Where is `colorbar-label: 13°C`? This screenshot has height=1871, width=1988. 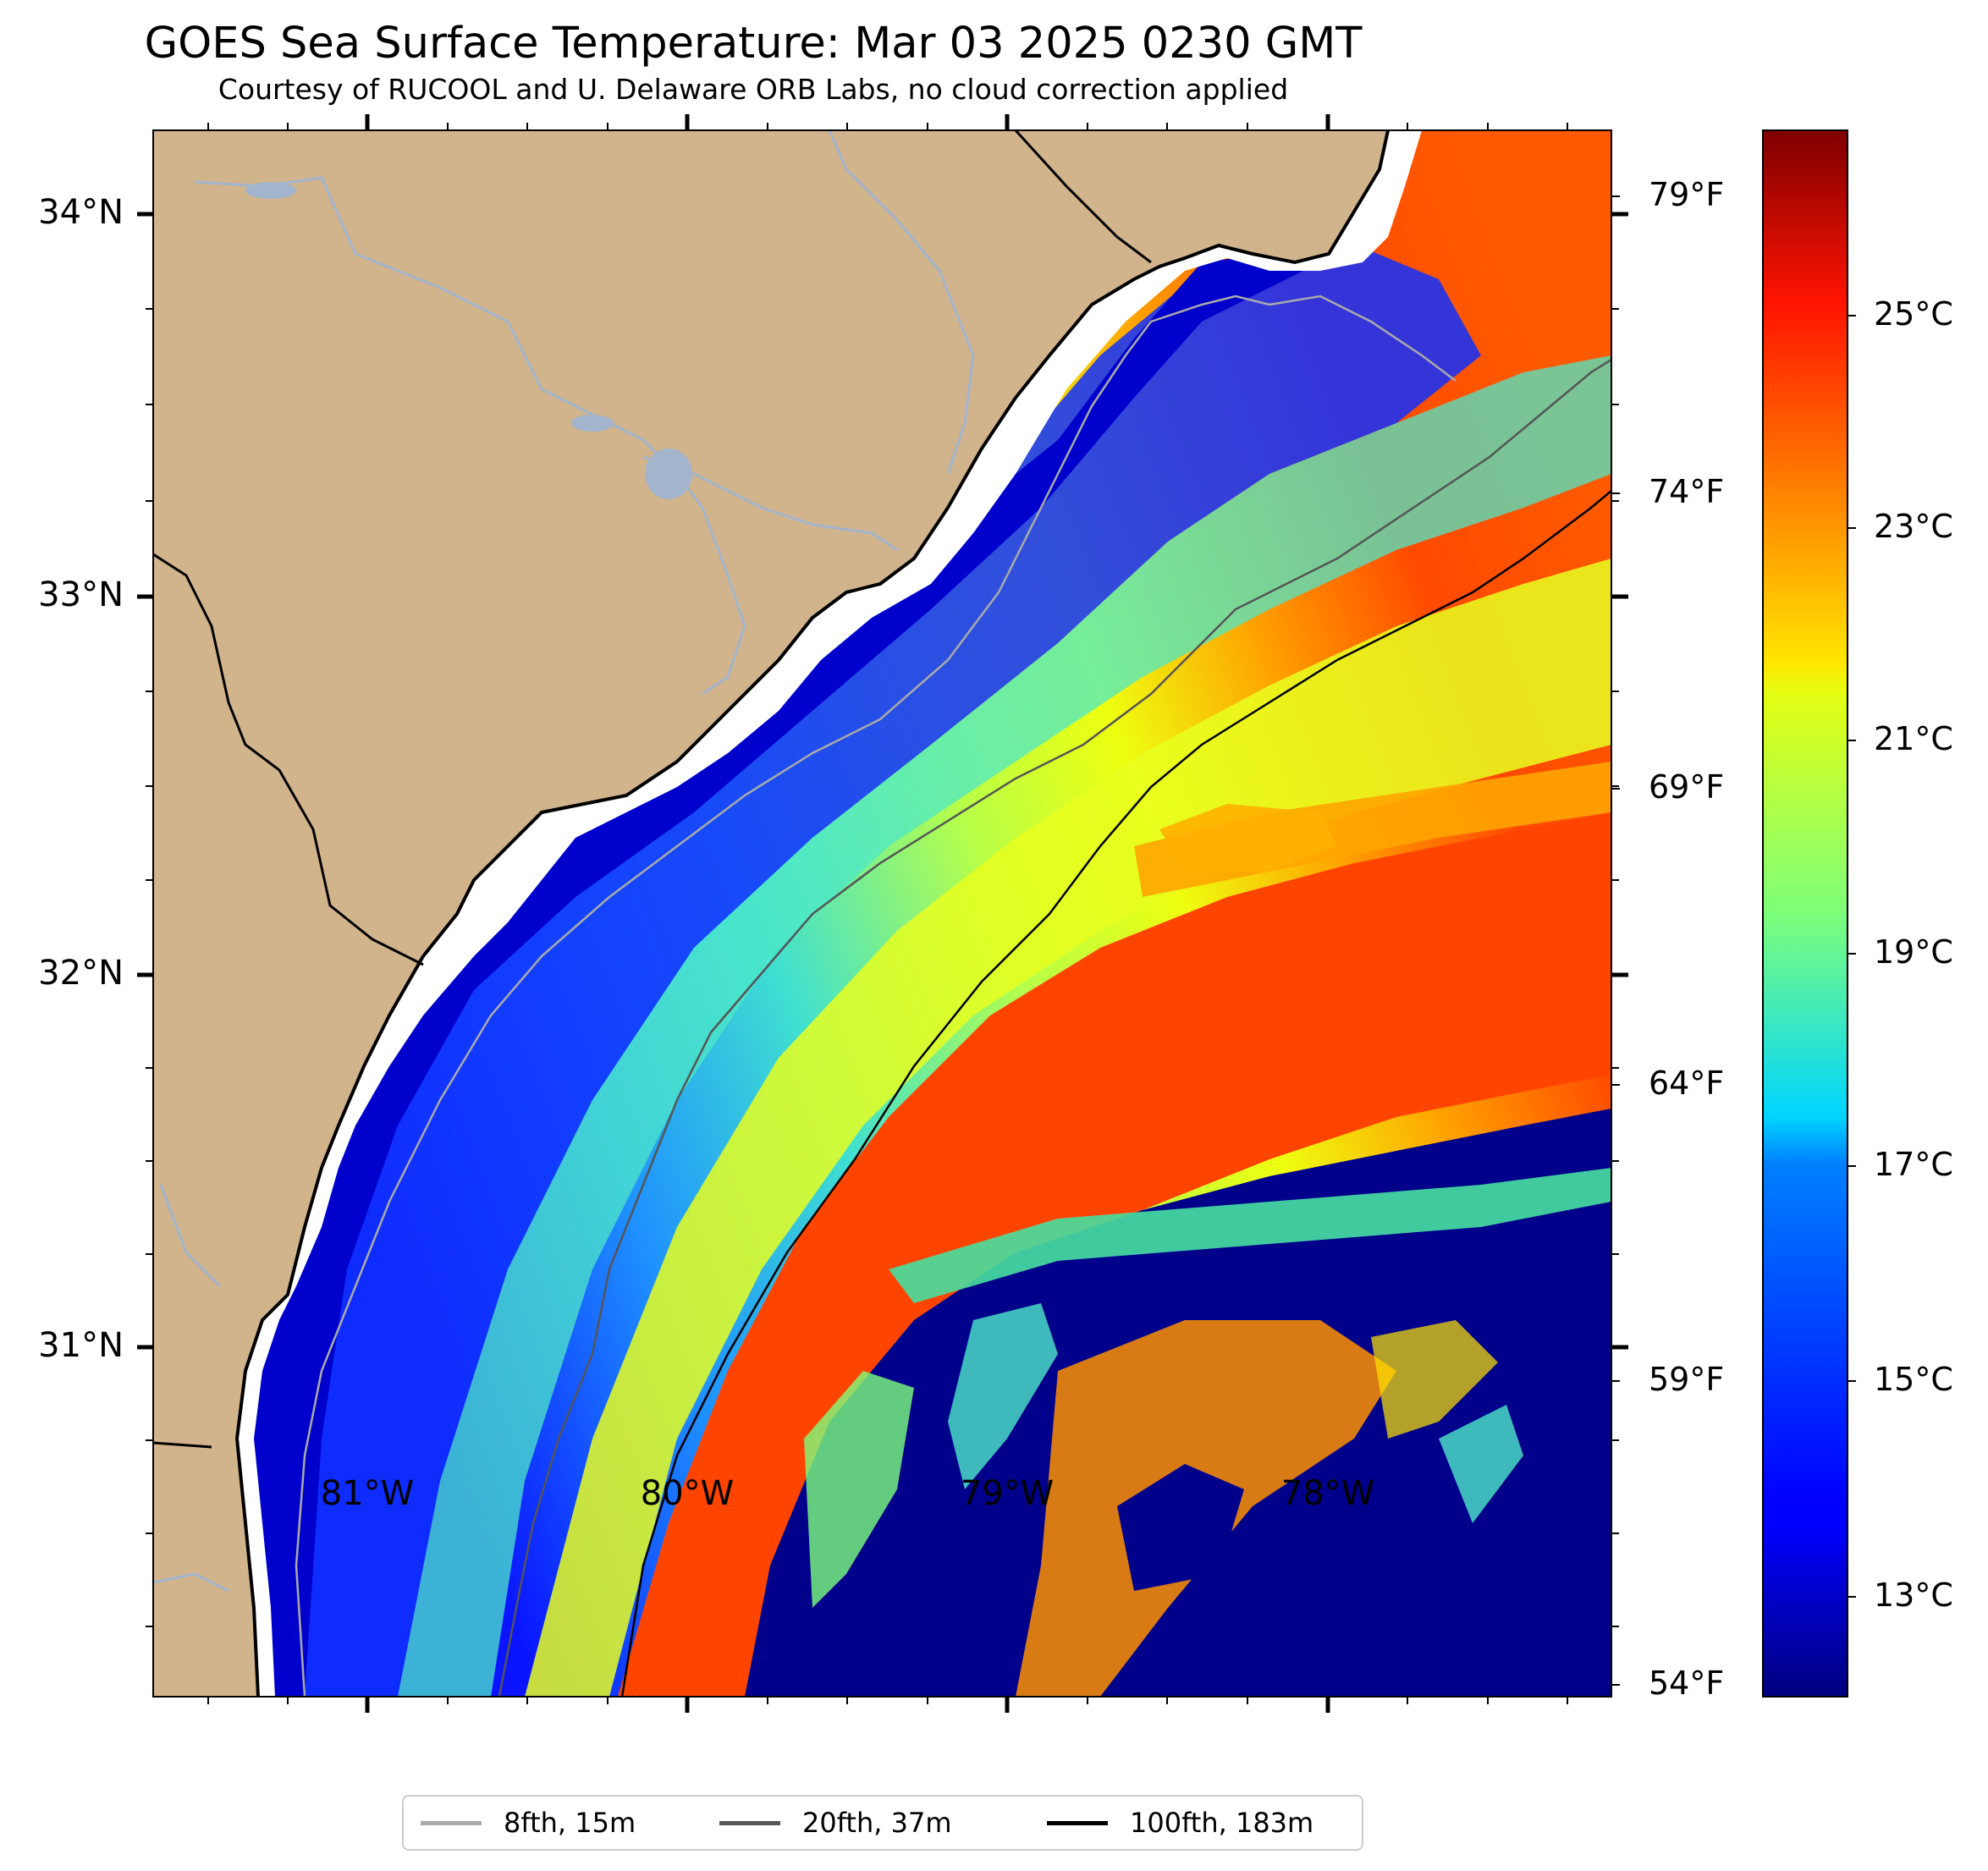 colorbar-label: 13°C is located at coordinates (1913, 1596).